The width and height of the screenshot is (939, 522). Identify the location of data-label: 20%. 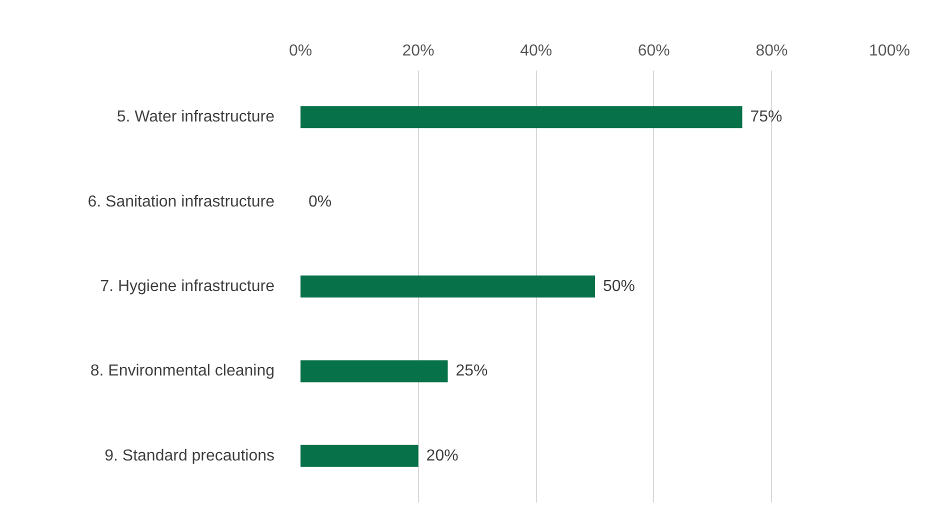
(442, 455).